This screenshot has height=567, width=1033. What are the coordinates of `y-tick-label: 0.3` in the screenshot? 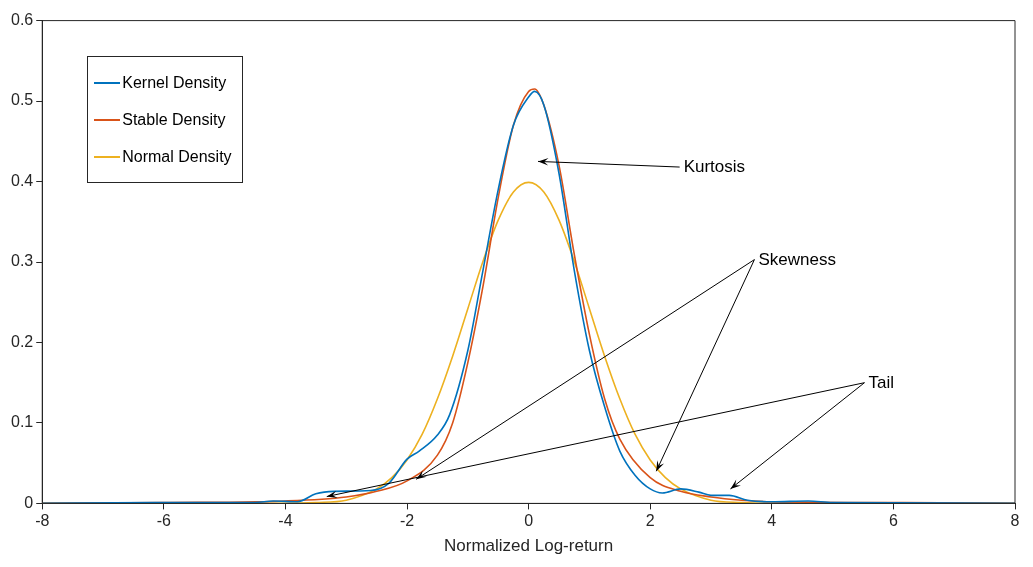 It's located at (22, 261).